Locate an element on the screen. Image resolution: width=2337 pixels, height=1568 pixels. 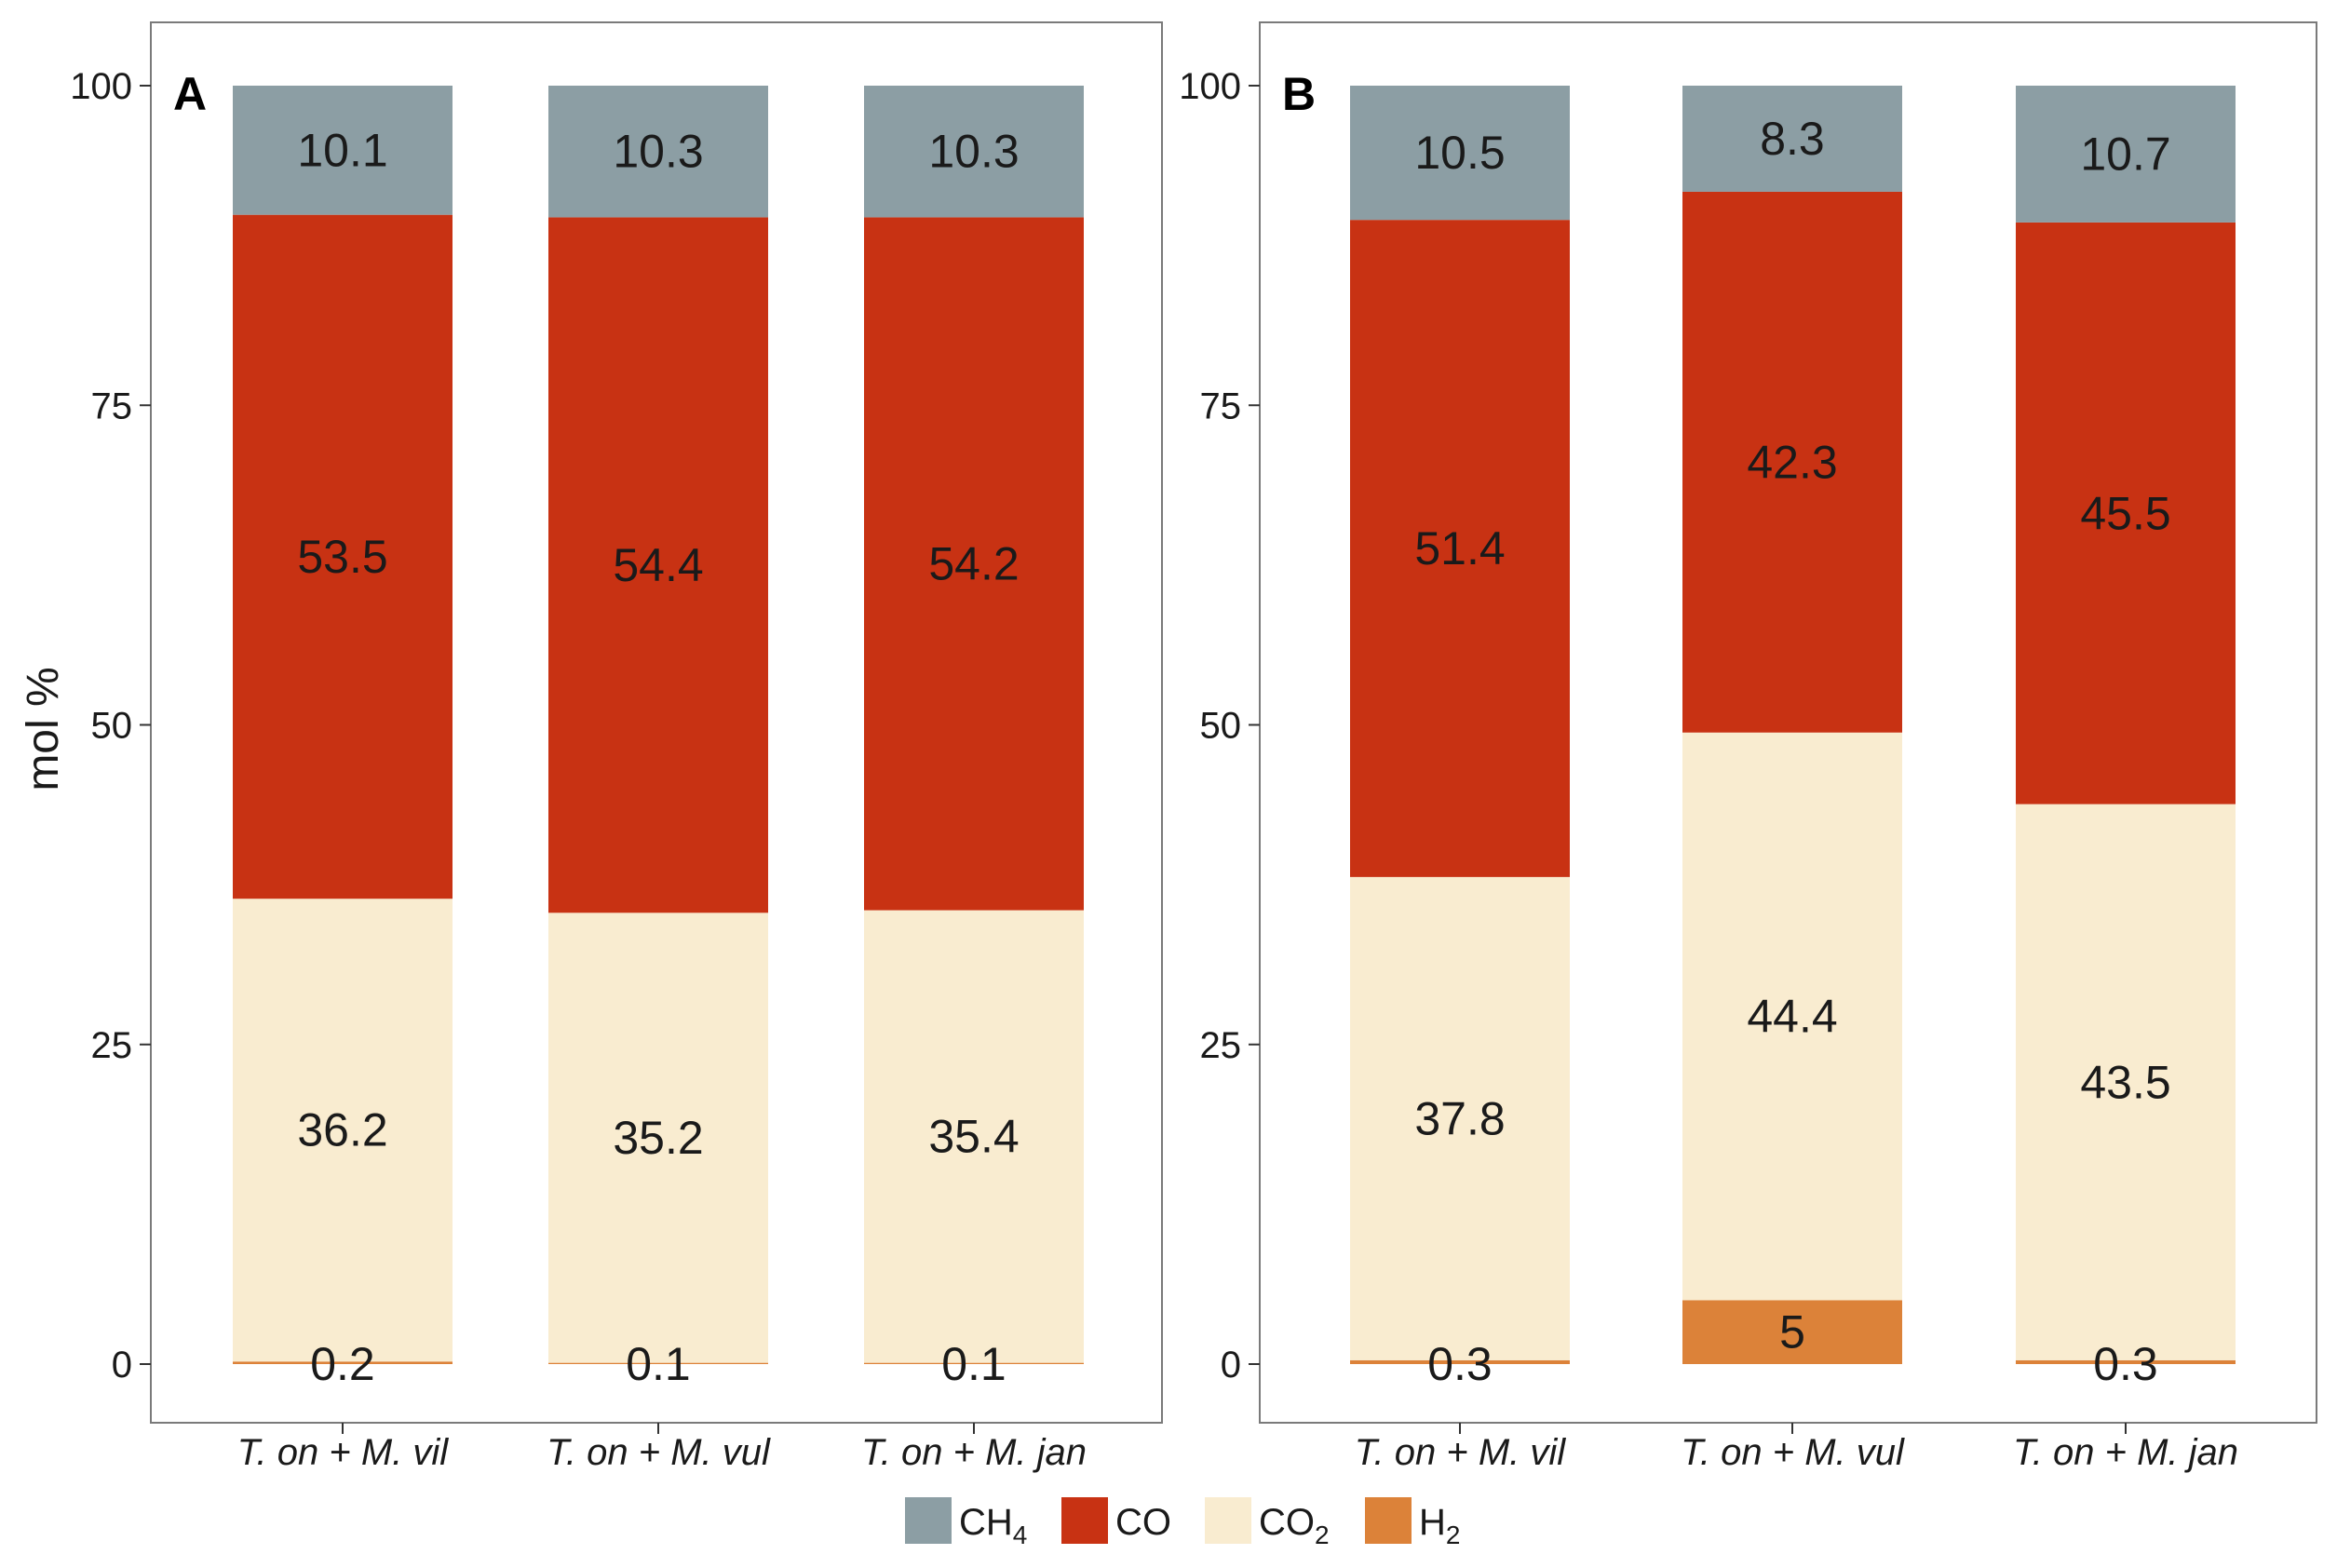
legend-swatch-ch4 is located at coordinates (928, 1520).